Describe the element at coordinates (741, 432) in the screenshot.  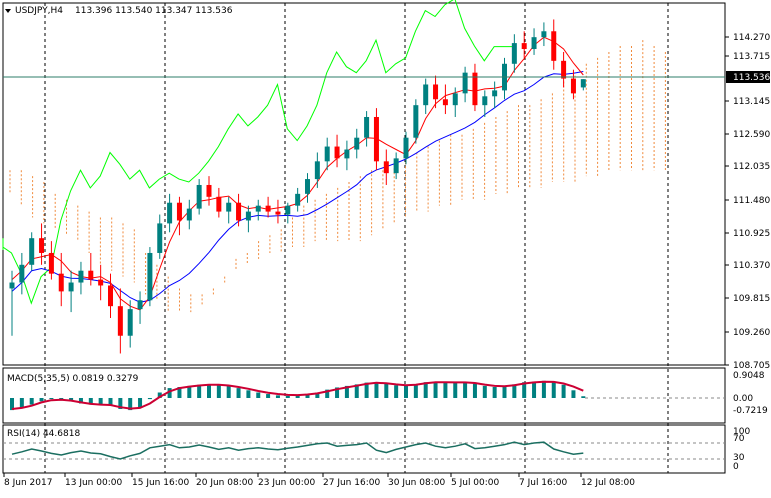
I see `rsi-tick-label-0: 100` at that location.